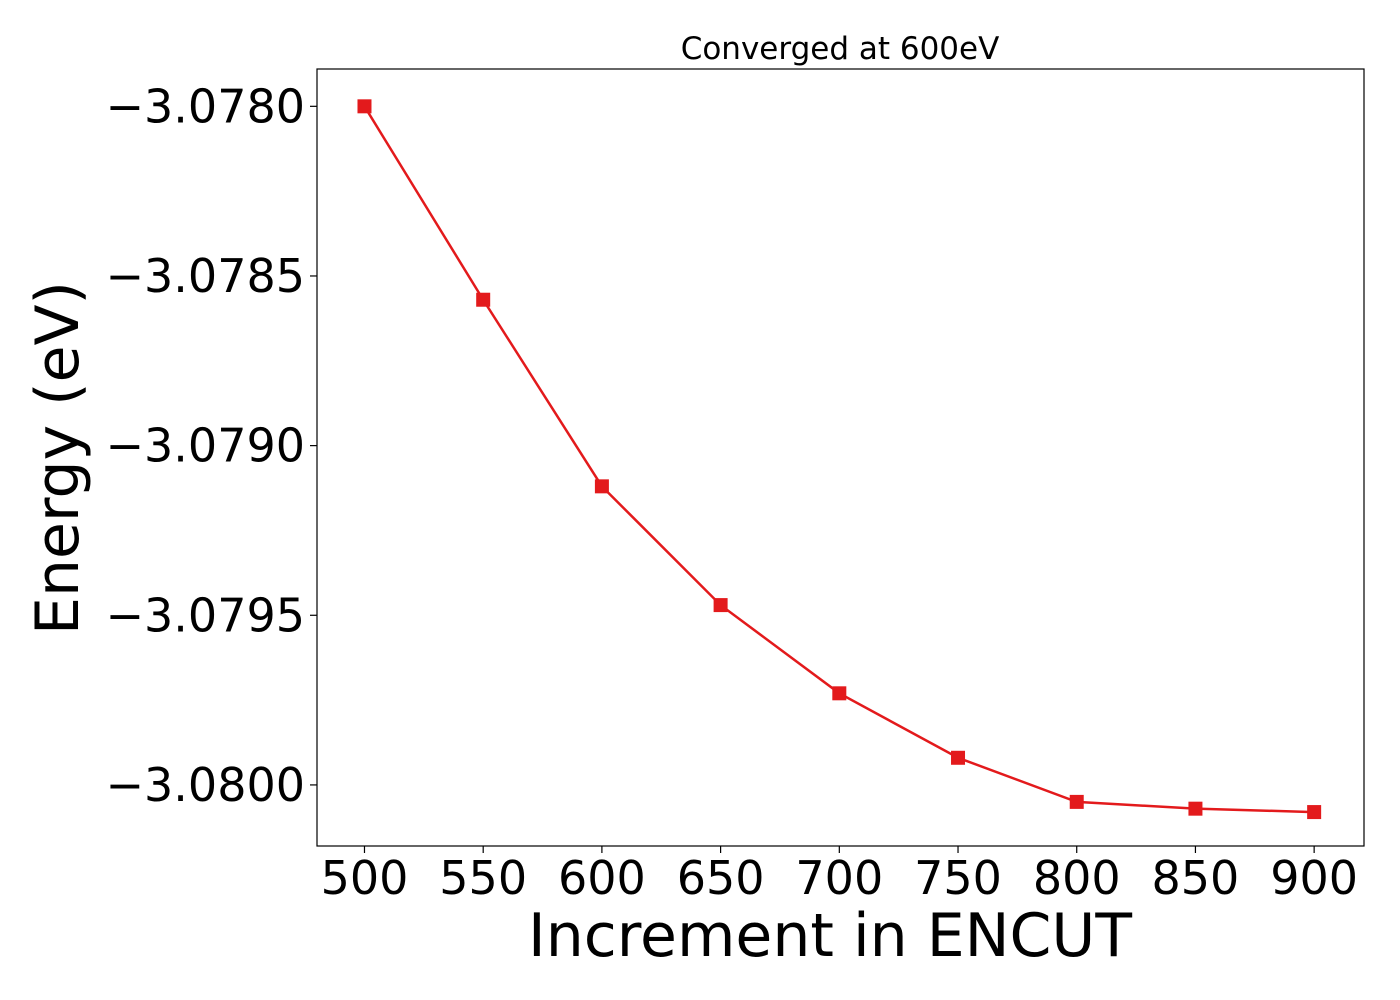 The height and width of the screenshot is (1000, 1400). Describe the element at coordinates (206, 106) in the screenshot. I see `y-tick-label: −3.0780` at that location.